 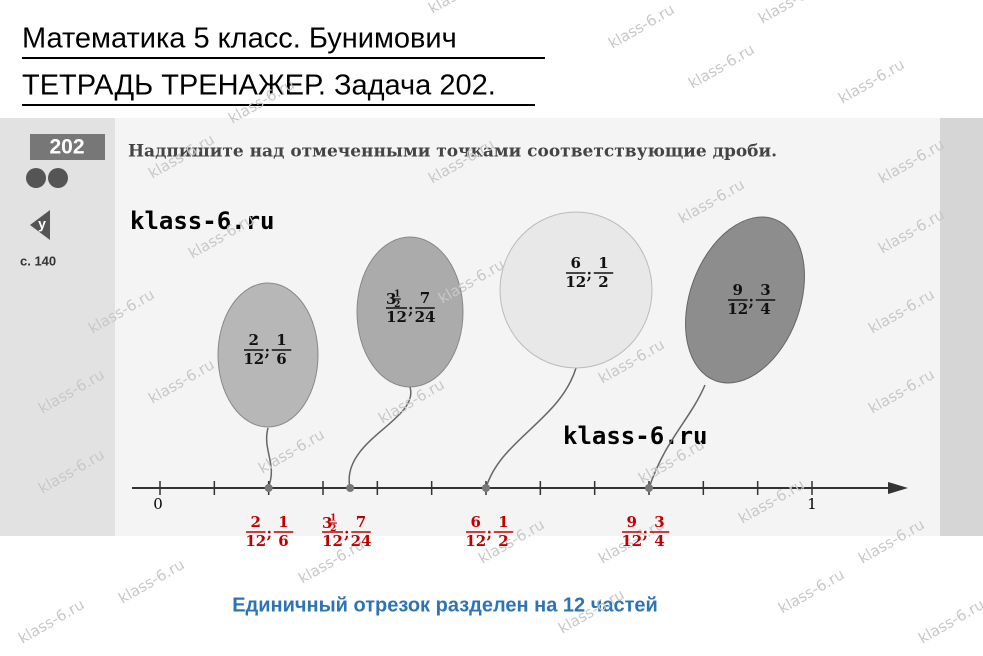 What do you see at coordinates (445, 605) in the screenshot?
I see `note: Единичный отрезок разделен на 12 частей` at bounding box center [445, 605].